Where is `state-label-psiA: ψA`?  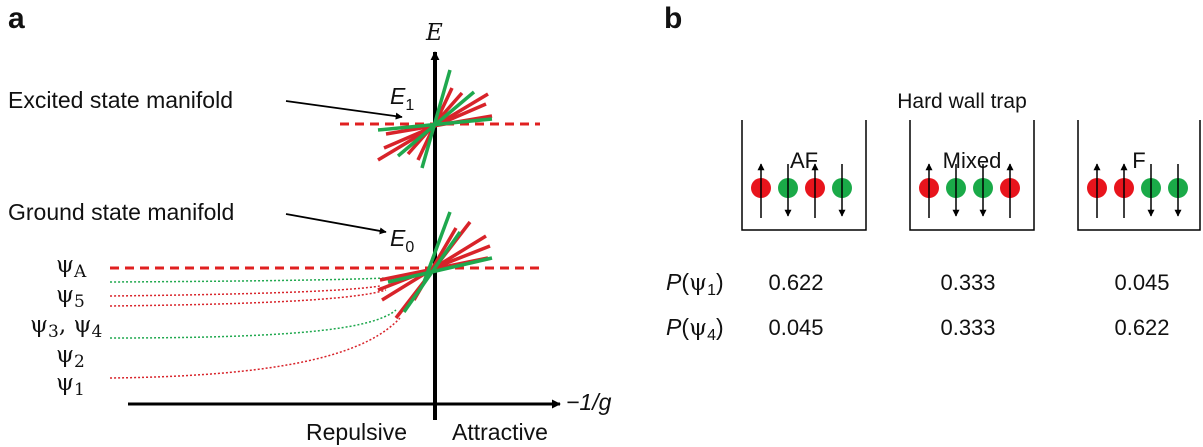
state-label-psiA: ψA is located at coordinates (71, 267).